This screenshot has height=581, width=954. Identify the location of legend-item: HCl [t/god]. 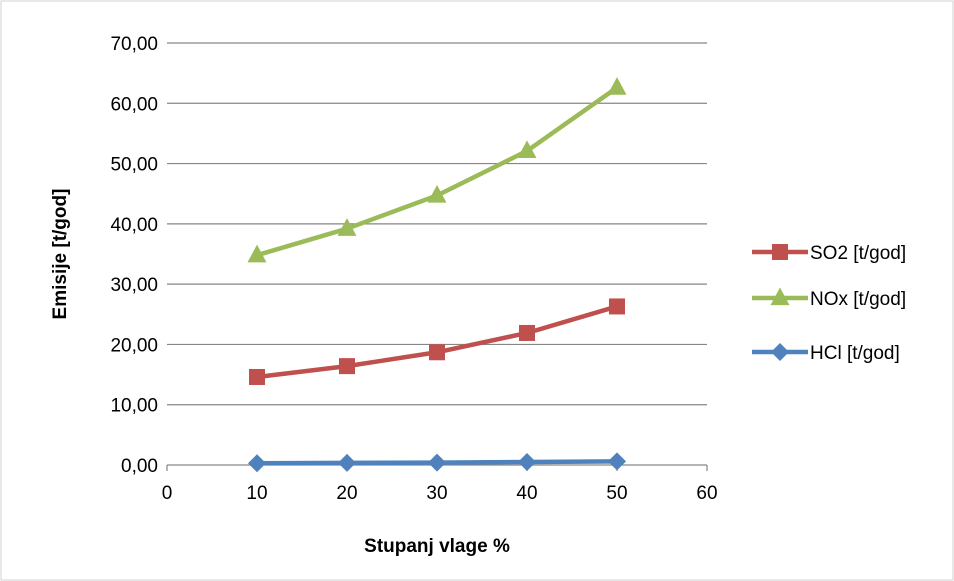
(826, 353).